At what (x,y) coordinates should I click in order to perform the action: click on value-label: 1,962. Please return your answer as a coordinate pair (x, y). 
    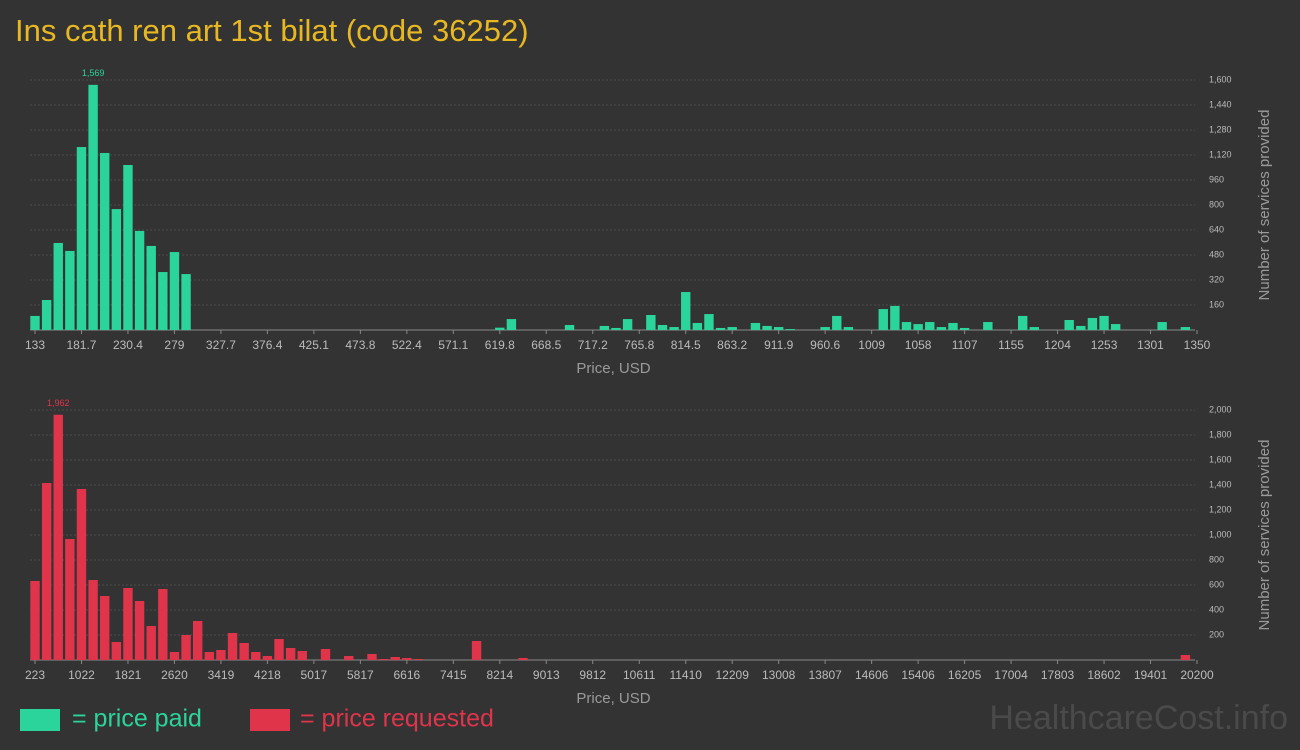
    Looking at the image, I should click on (58, 403).